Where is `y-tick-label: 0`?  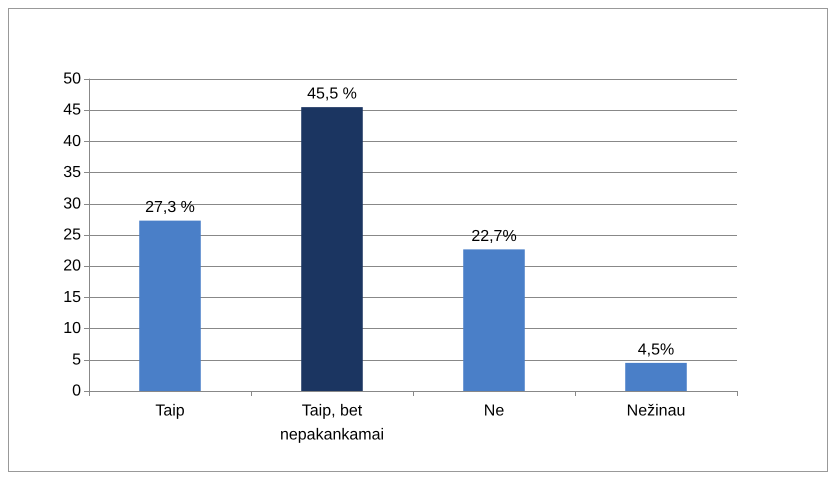 y-tick-label: 0 is located at coordinates (77, 391).